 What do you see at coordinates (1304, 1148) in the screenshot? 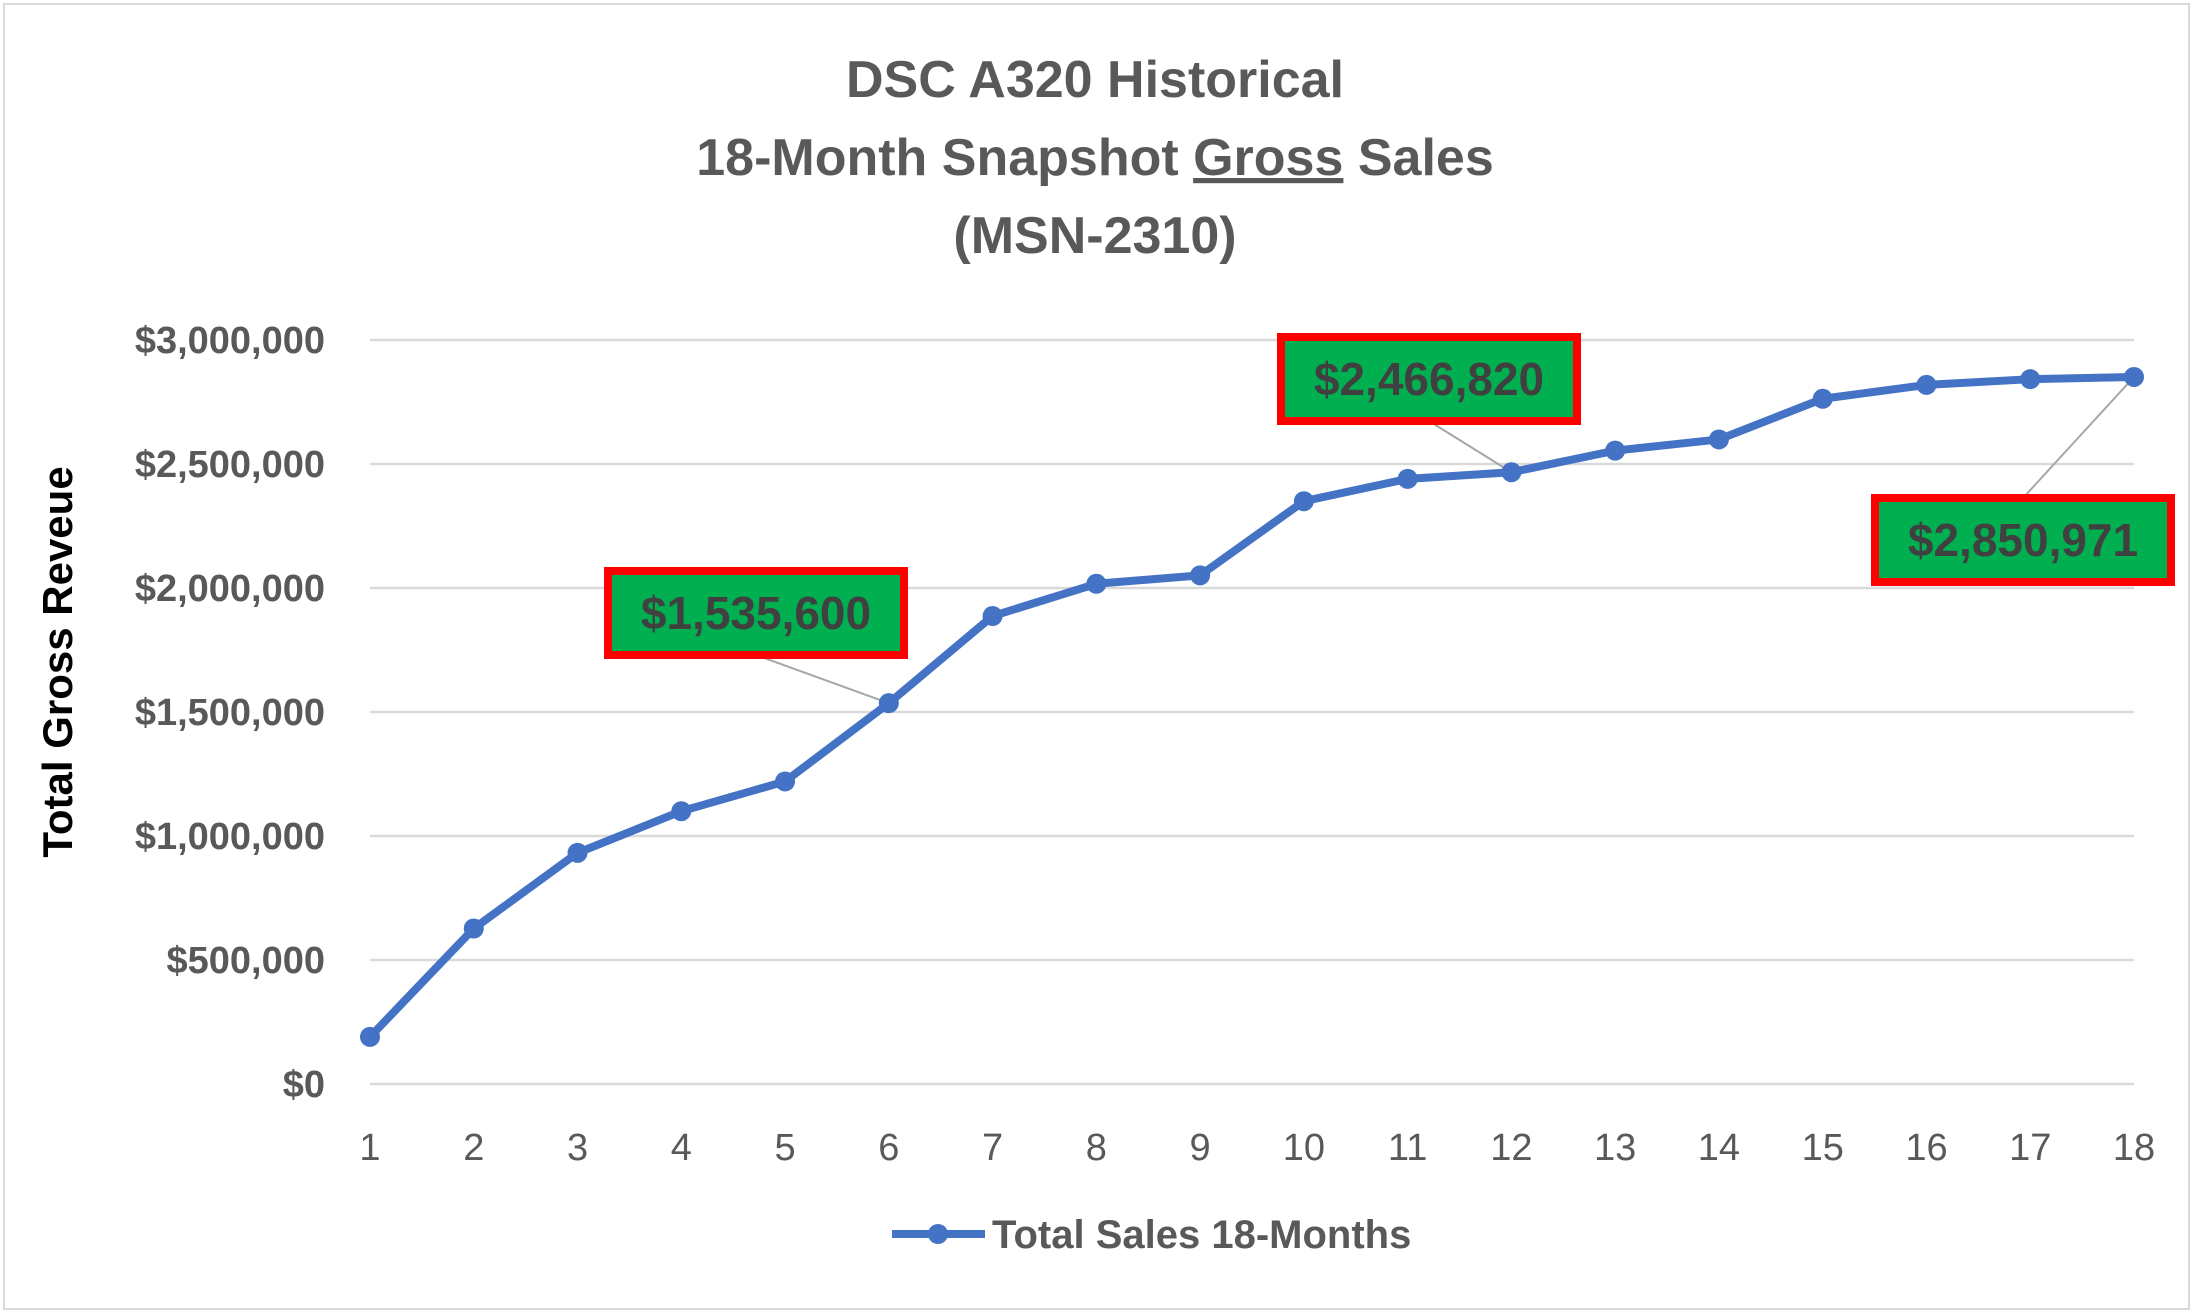
I see `x-tick-label: 10` at bounding box center [1304, 1148].